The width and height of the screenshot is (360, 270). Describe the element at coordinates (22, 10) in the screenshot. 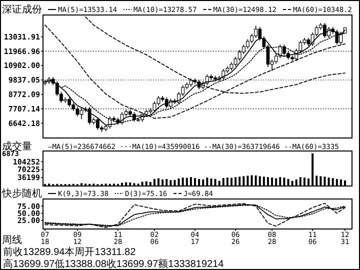

I see `chart-title: 深证成份` at that location.